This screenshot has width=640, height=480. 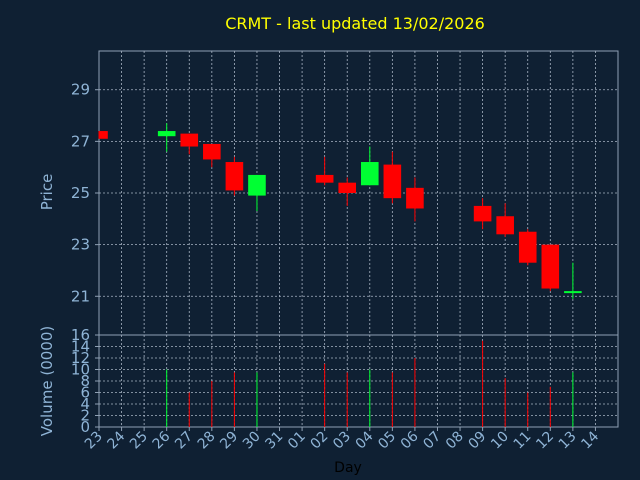 What do you see at coordinates (80, 90) in the screenshot?
I see `price-tick-label: 29` at bounding box center [80, 90].